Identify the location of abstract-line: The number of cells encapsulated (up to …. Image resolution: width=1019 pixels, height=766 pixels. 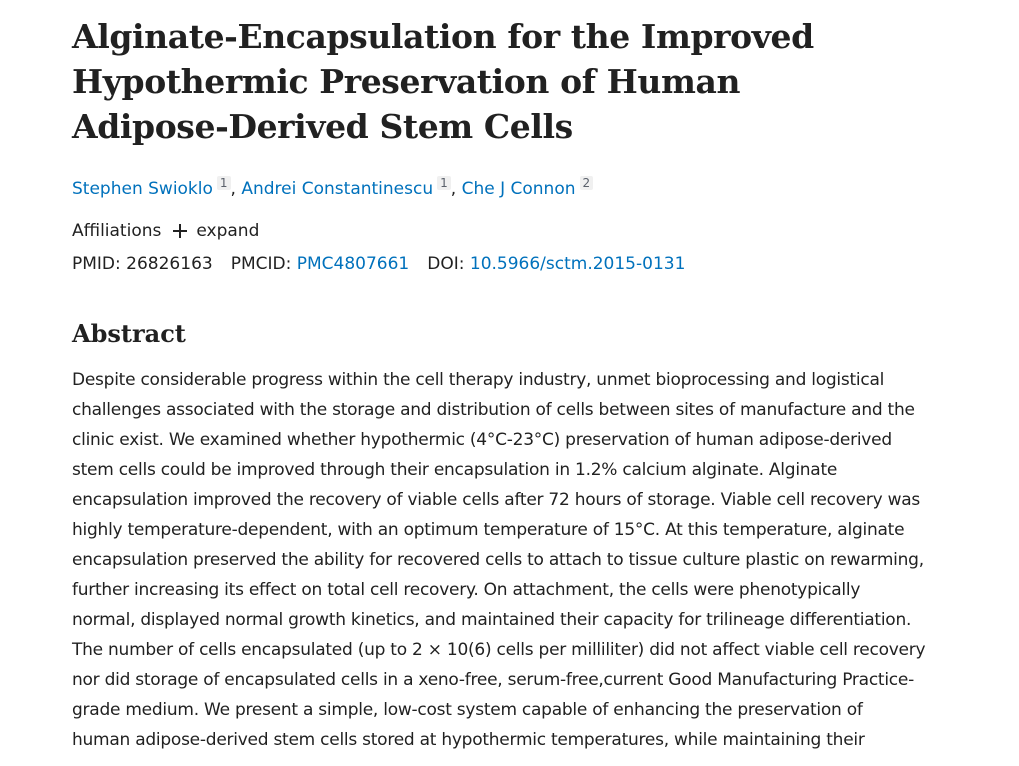
(499, 650).